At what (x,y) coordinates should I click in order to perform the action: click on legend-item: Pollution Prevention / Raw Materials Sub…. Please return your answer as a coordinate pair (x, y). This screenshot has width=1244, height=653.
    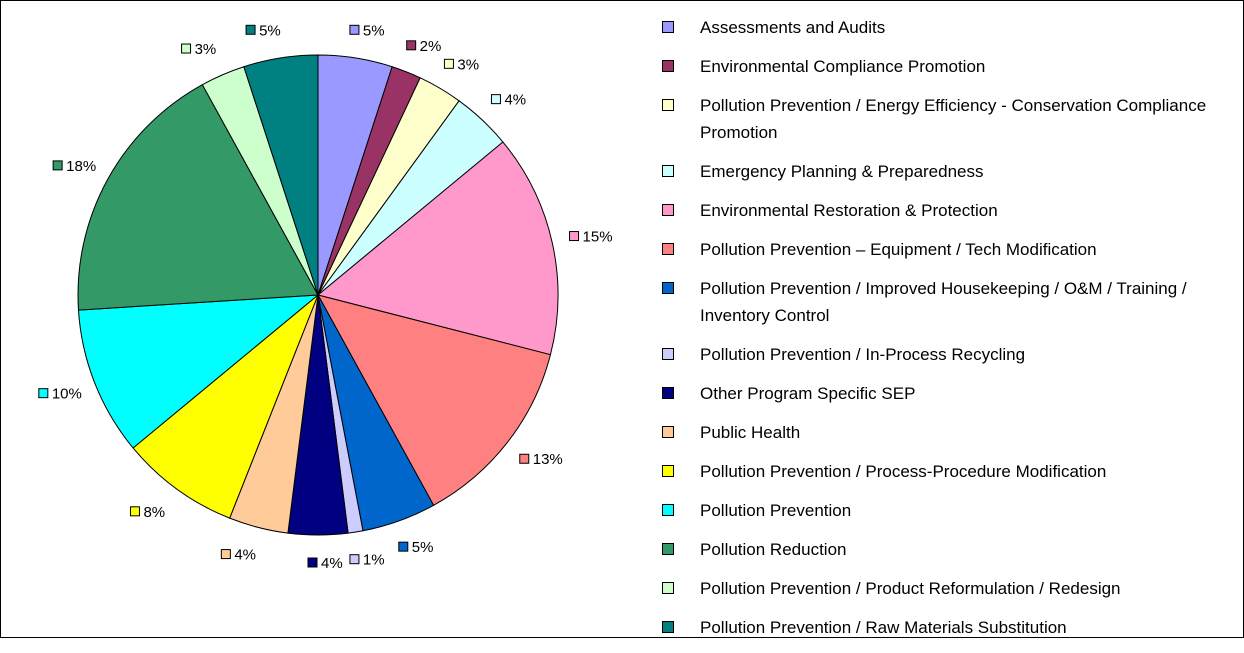
    Looking at the image, I should click on (942, 627).